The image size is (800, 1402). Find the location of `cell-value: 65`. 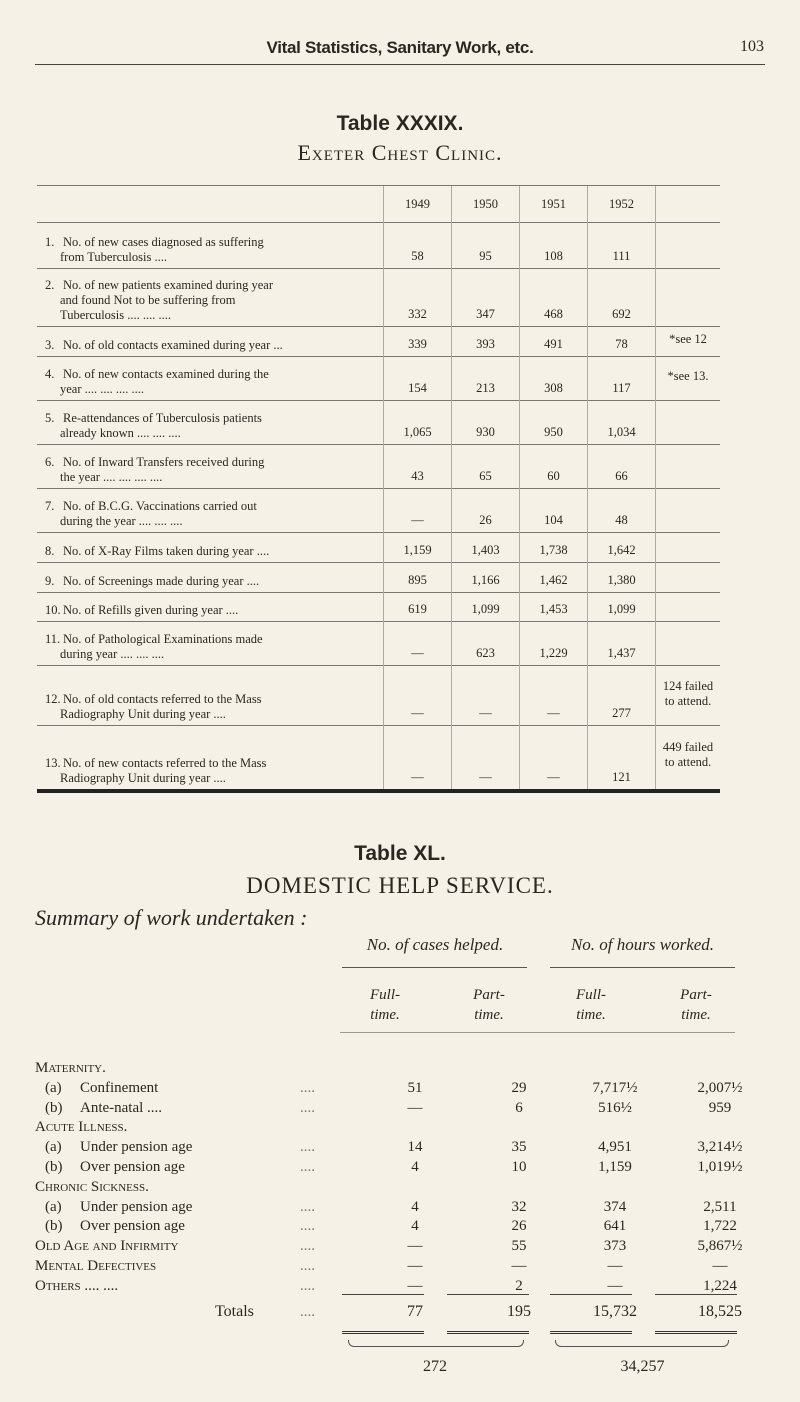

cell-value: 65 is located at coordinates (485, 466).